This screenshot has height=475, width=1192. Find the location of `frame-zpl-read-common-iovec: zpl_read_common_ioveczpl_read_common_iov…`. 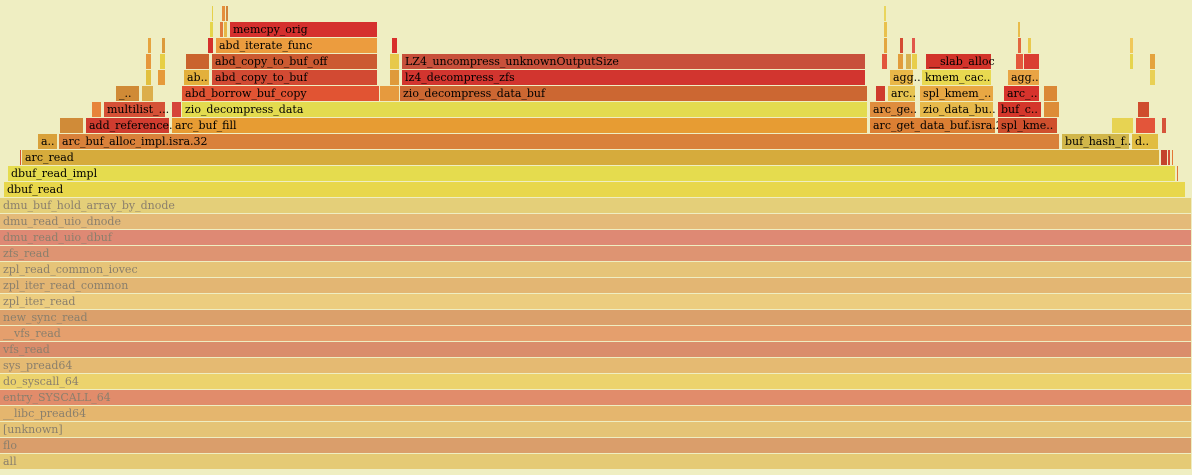

frame-zpl-read-common-iovec: zpl_read_common_ioveczpl_read_common_iov… is located at coordinates (595, 269).